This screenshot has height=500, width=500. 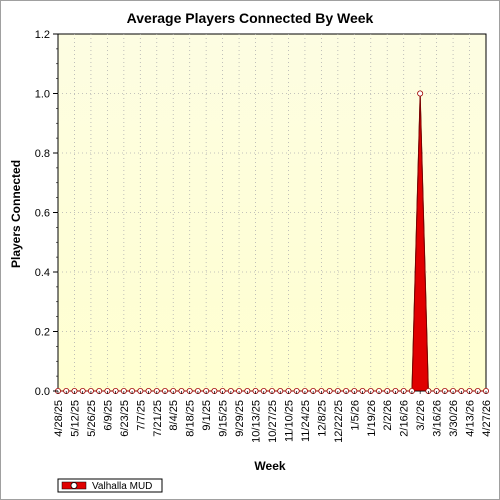 What do you see at coordinates (191, 418) in the screenshot?
I see `x-tick-label: 8/18/25` at bounding box center [191, 418].